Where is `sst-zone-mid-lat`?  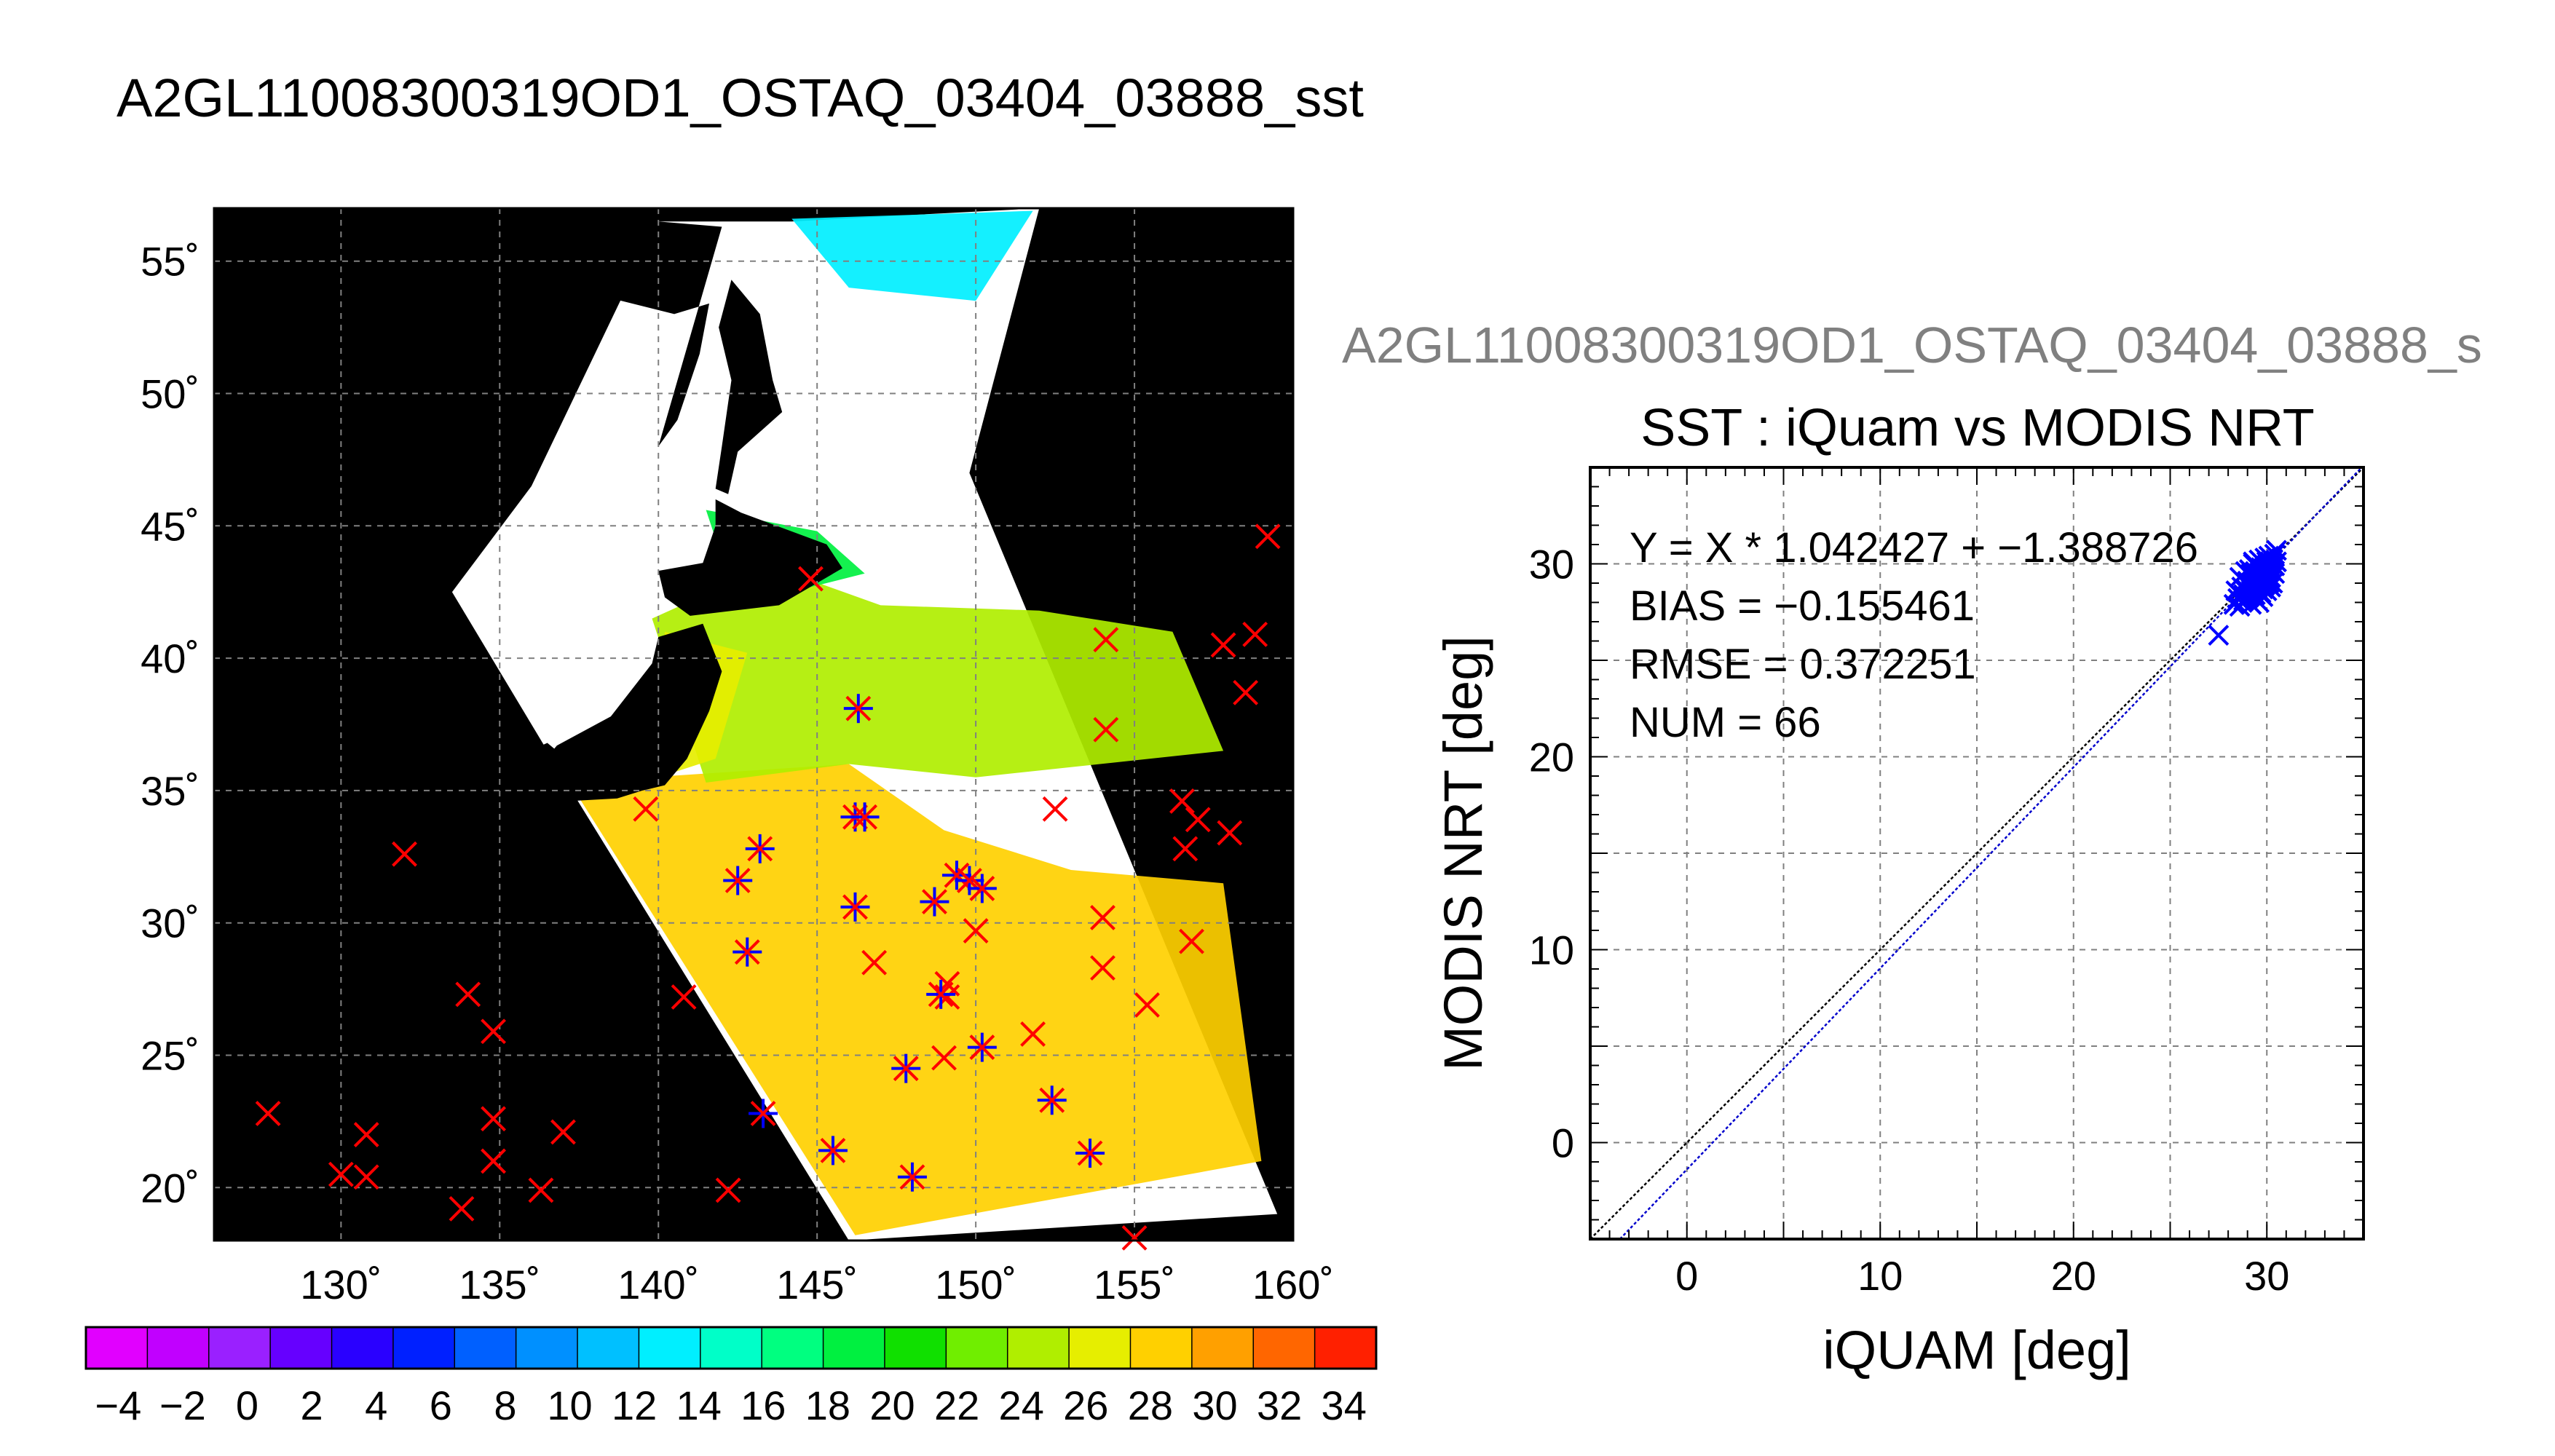
sst-zone-mid-lat is located at coordinates (938, 674).